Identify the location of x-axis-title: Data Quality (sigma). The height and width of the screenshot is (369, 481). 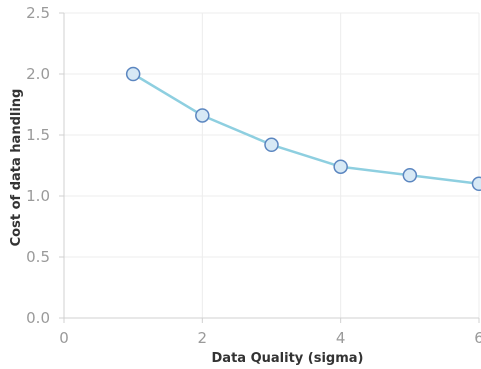
(288, 358).